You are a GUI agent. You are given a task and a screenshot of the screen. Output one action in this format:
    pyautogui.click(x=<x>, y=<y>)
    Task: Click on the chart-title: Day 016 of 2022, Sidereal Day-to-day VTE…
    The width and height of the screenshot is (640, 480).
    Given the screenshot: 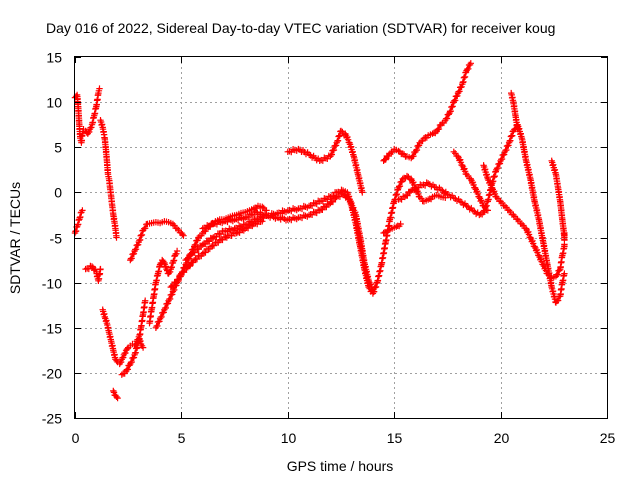 What is the action you would take?
    pyautogui.click(x=300, y=28)
    